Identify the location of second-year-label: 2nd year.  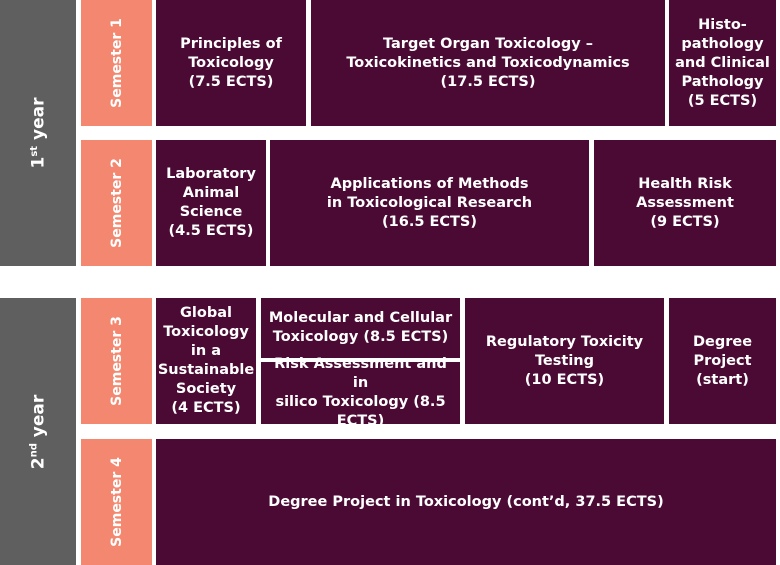
(37, 431).